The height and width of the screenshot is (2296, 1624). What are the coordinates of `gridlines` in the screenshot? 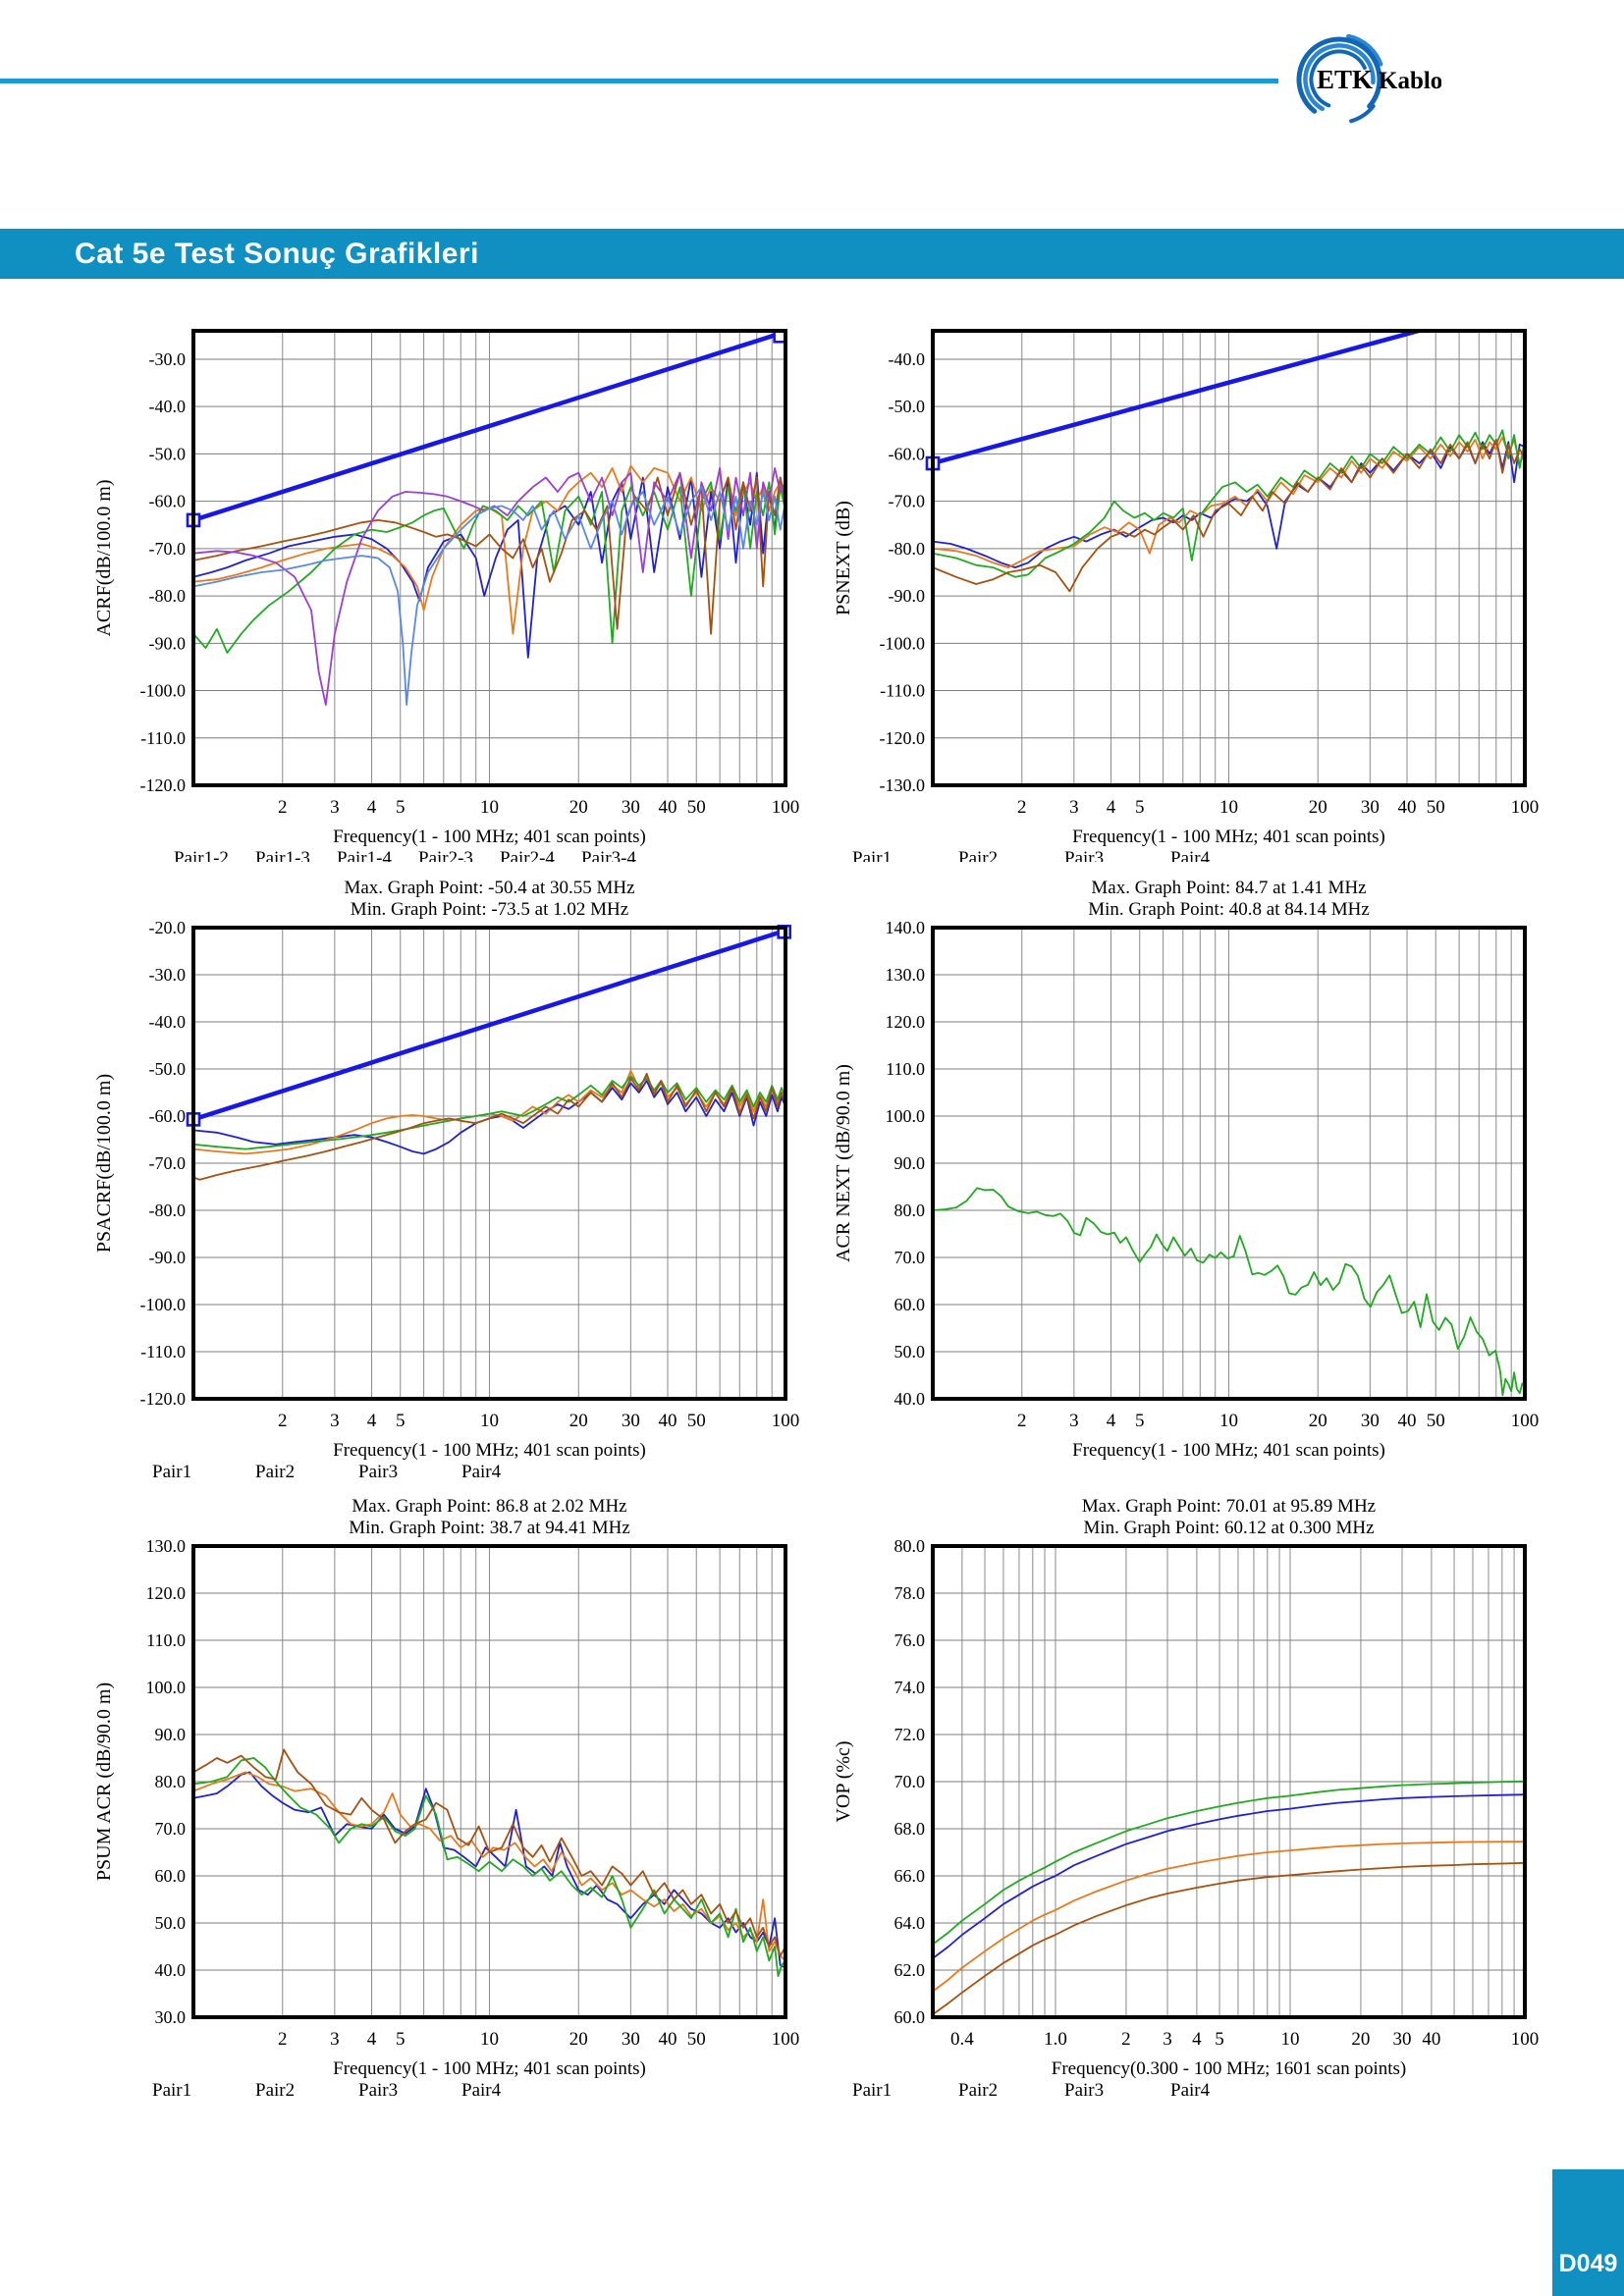 It's located at (1229, 1781).